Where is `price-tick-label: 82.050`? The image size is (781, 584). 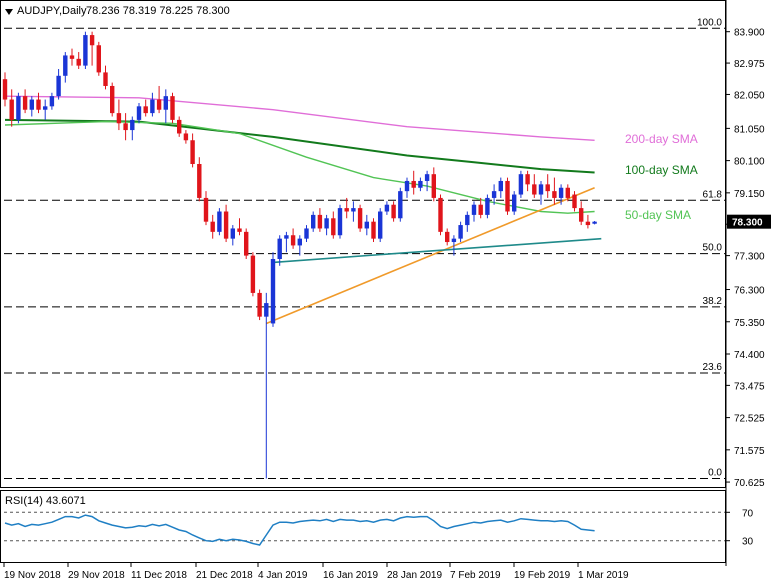
price-tick-label: 82.050 is located at coordinates (749, 95).